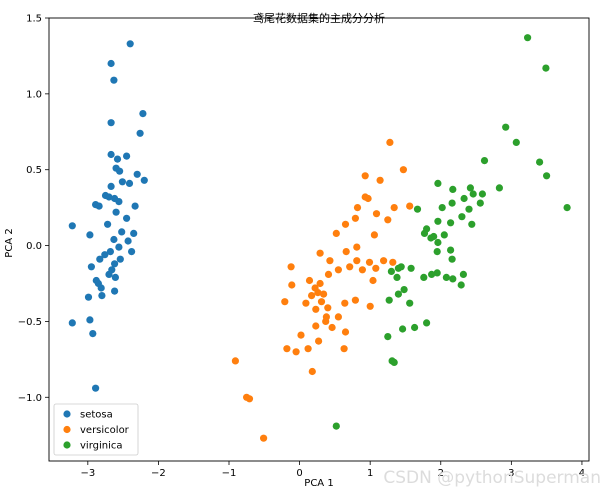  I want to click on x-tick-label: −1, so click(229, 473).